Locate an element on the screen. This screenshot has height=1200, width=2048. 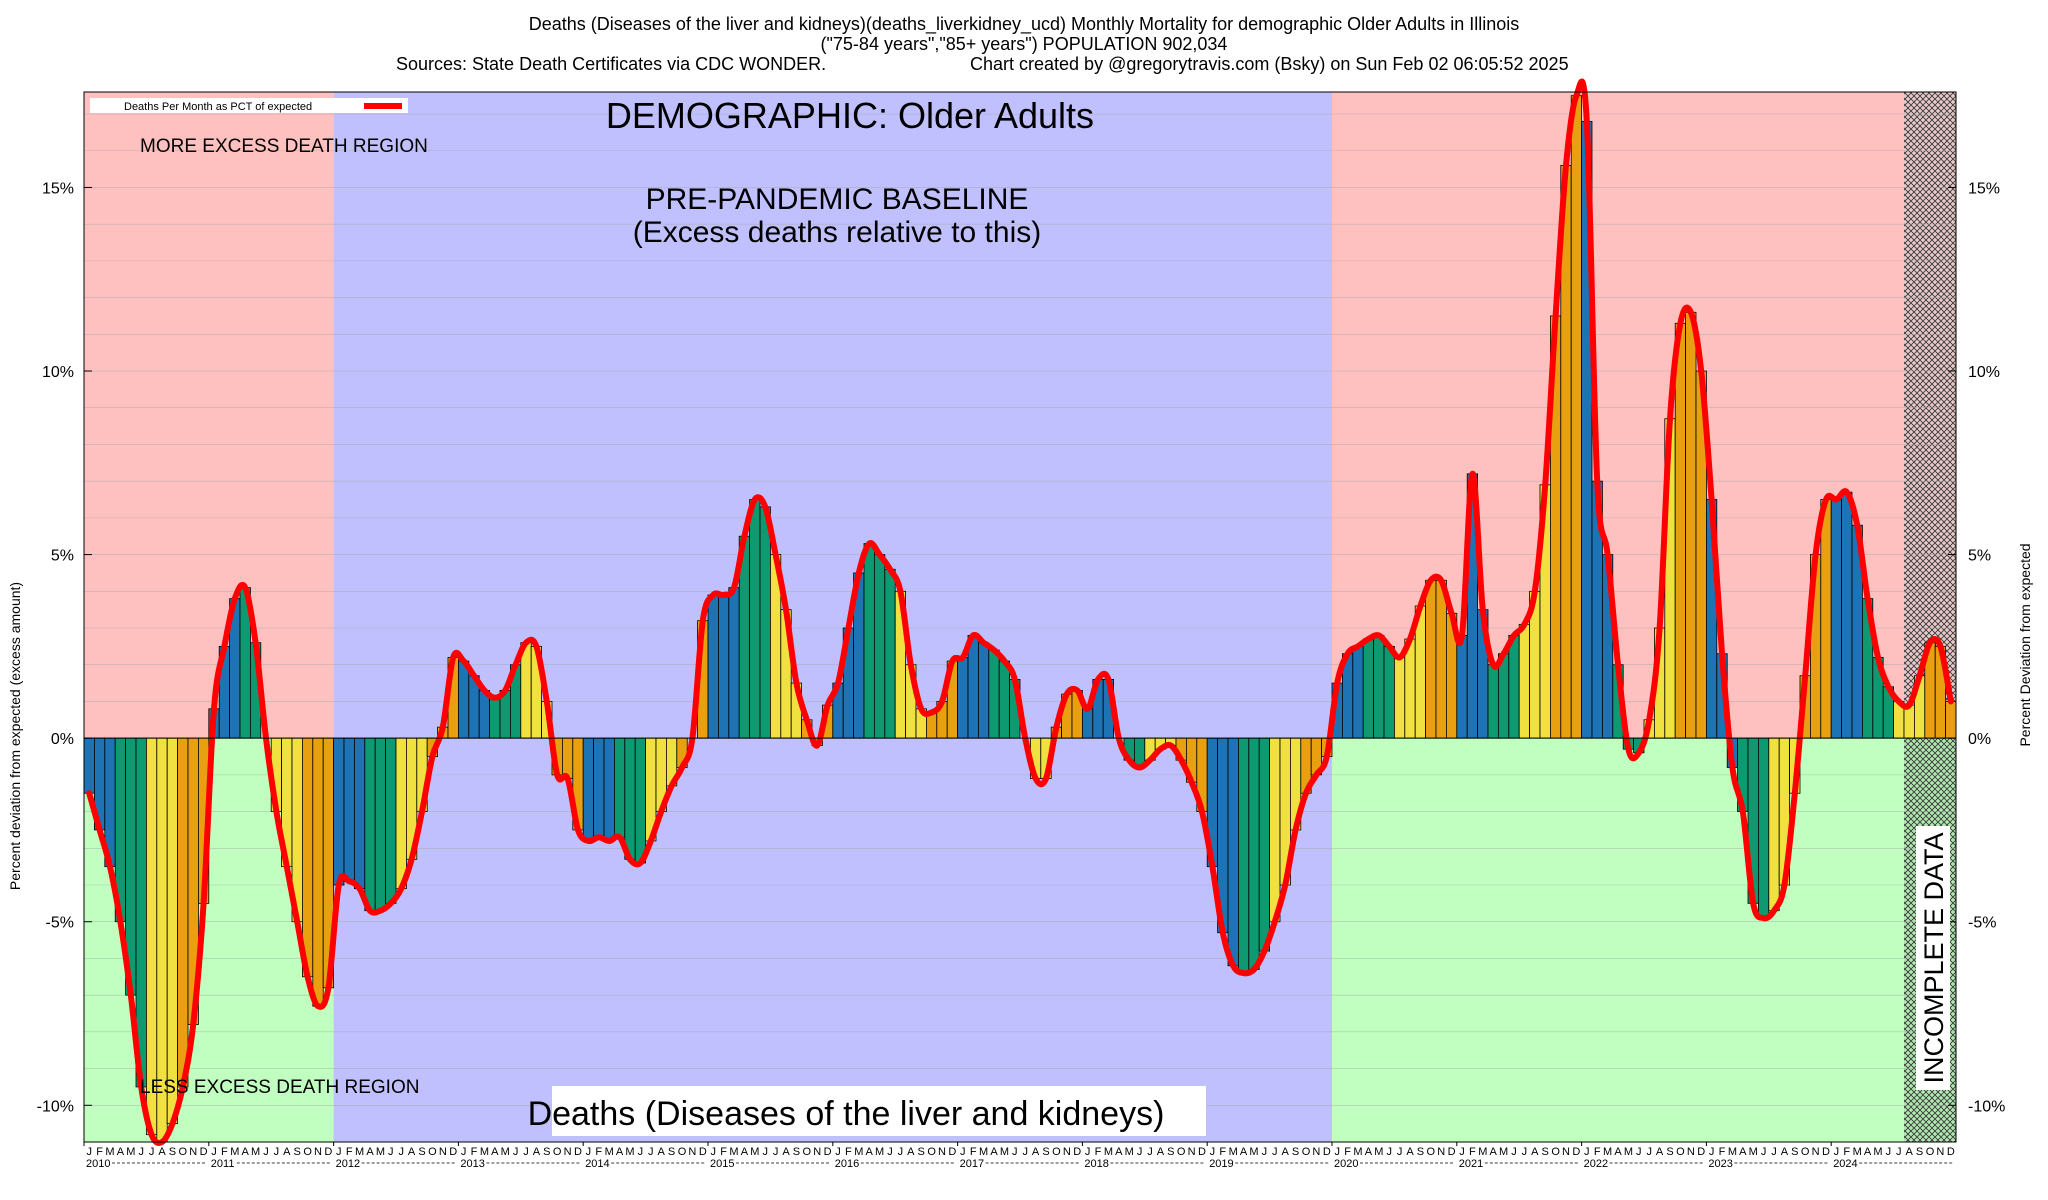
y-tick-label-left: -5% is located at coordinates (60, 923).